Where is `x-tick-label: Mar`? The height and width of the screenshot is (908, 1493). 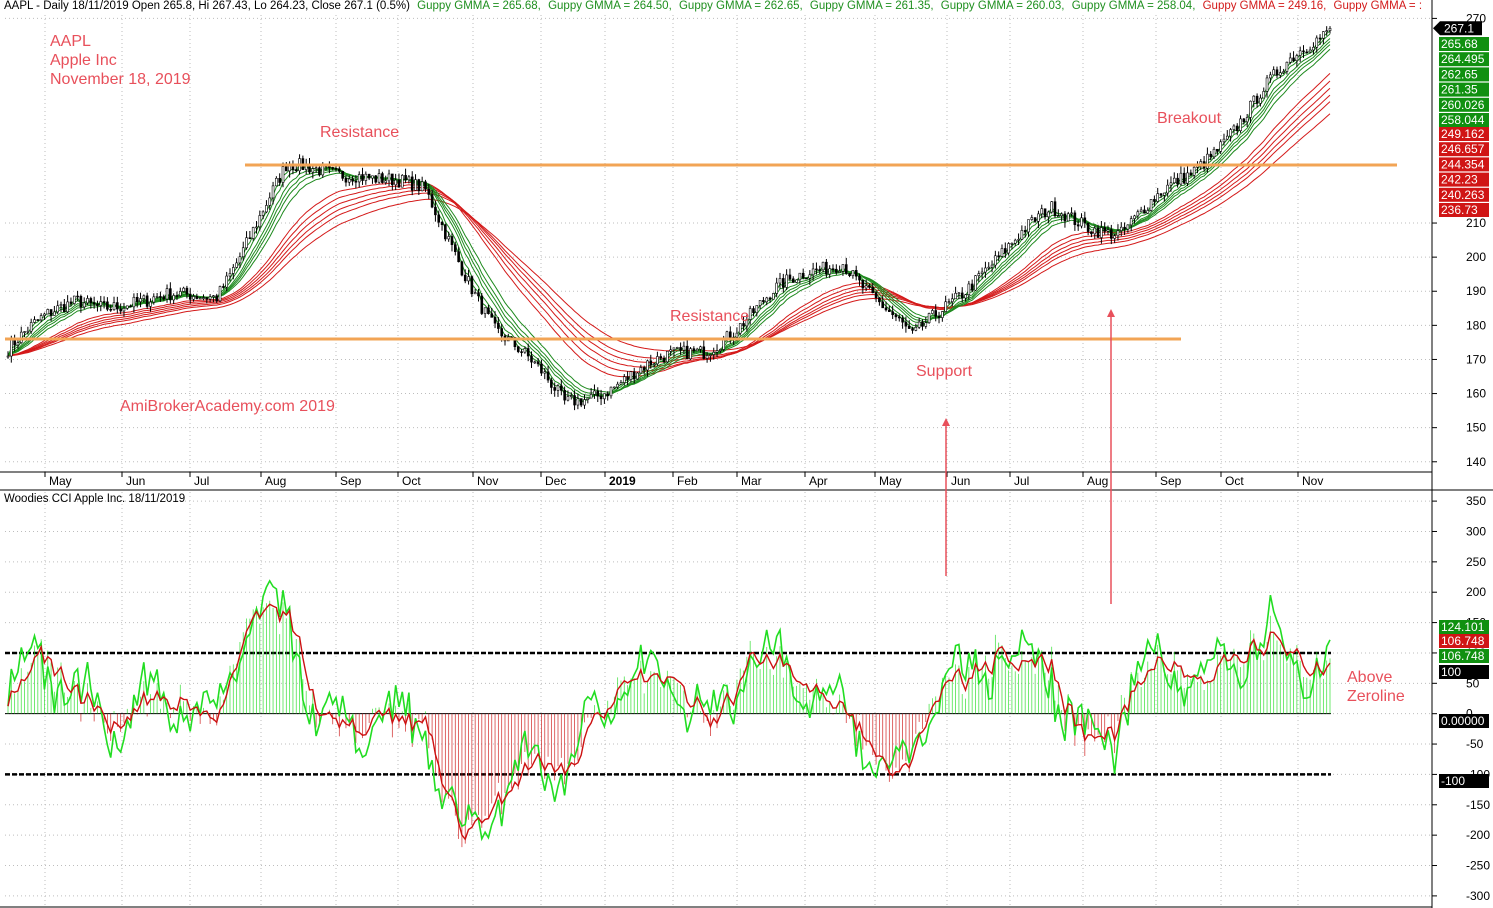
x-tick-label: Mar is located at coordinates (751, 481).